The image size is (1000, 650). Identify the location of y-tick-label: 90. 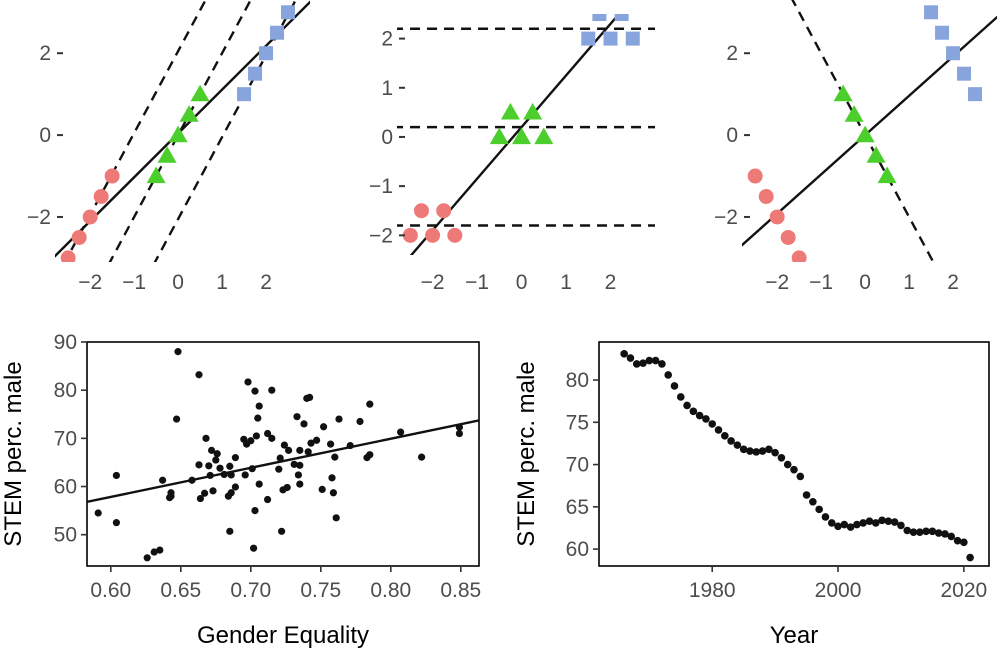
(65, 342).